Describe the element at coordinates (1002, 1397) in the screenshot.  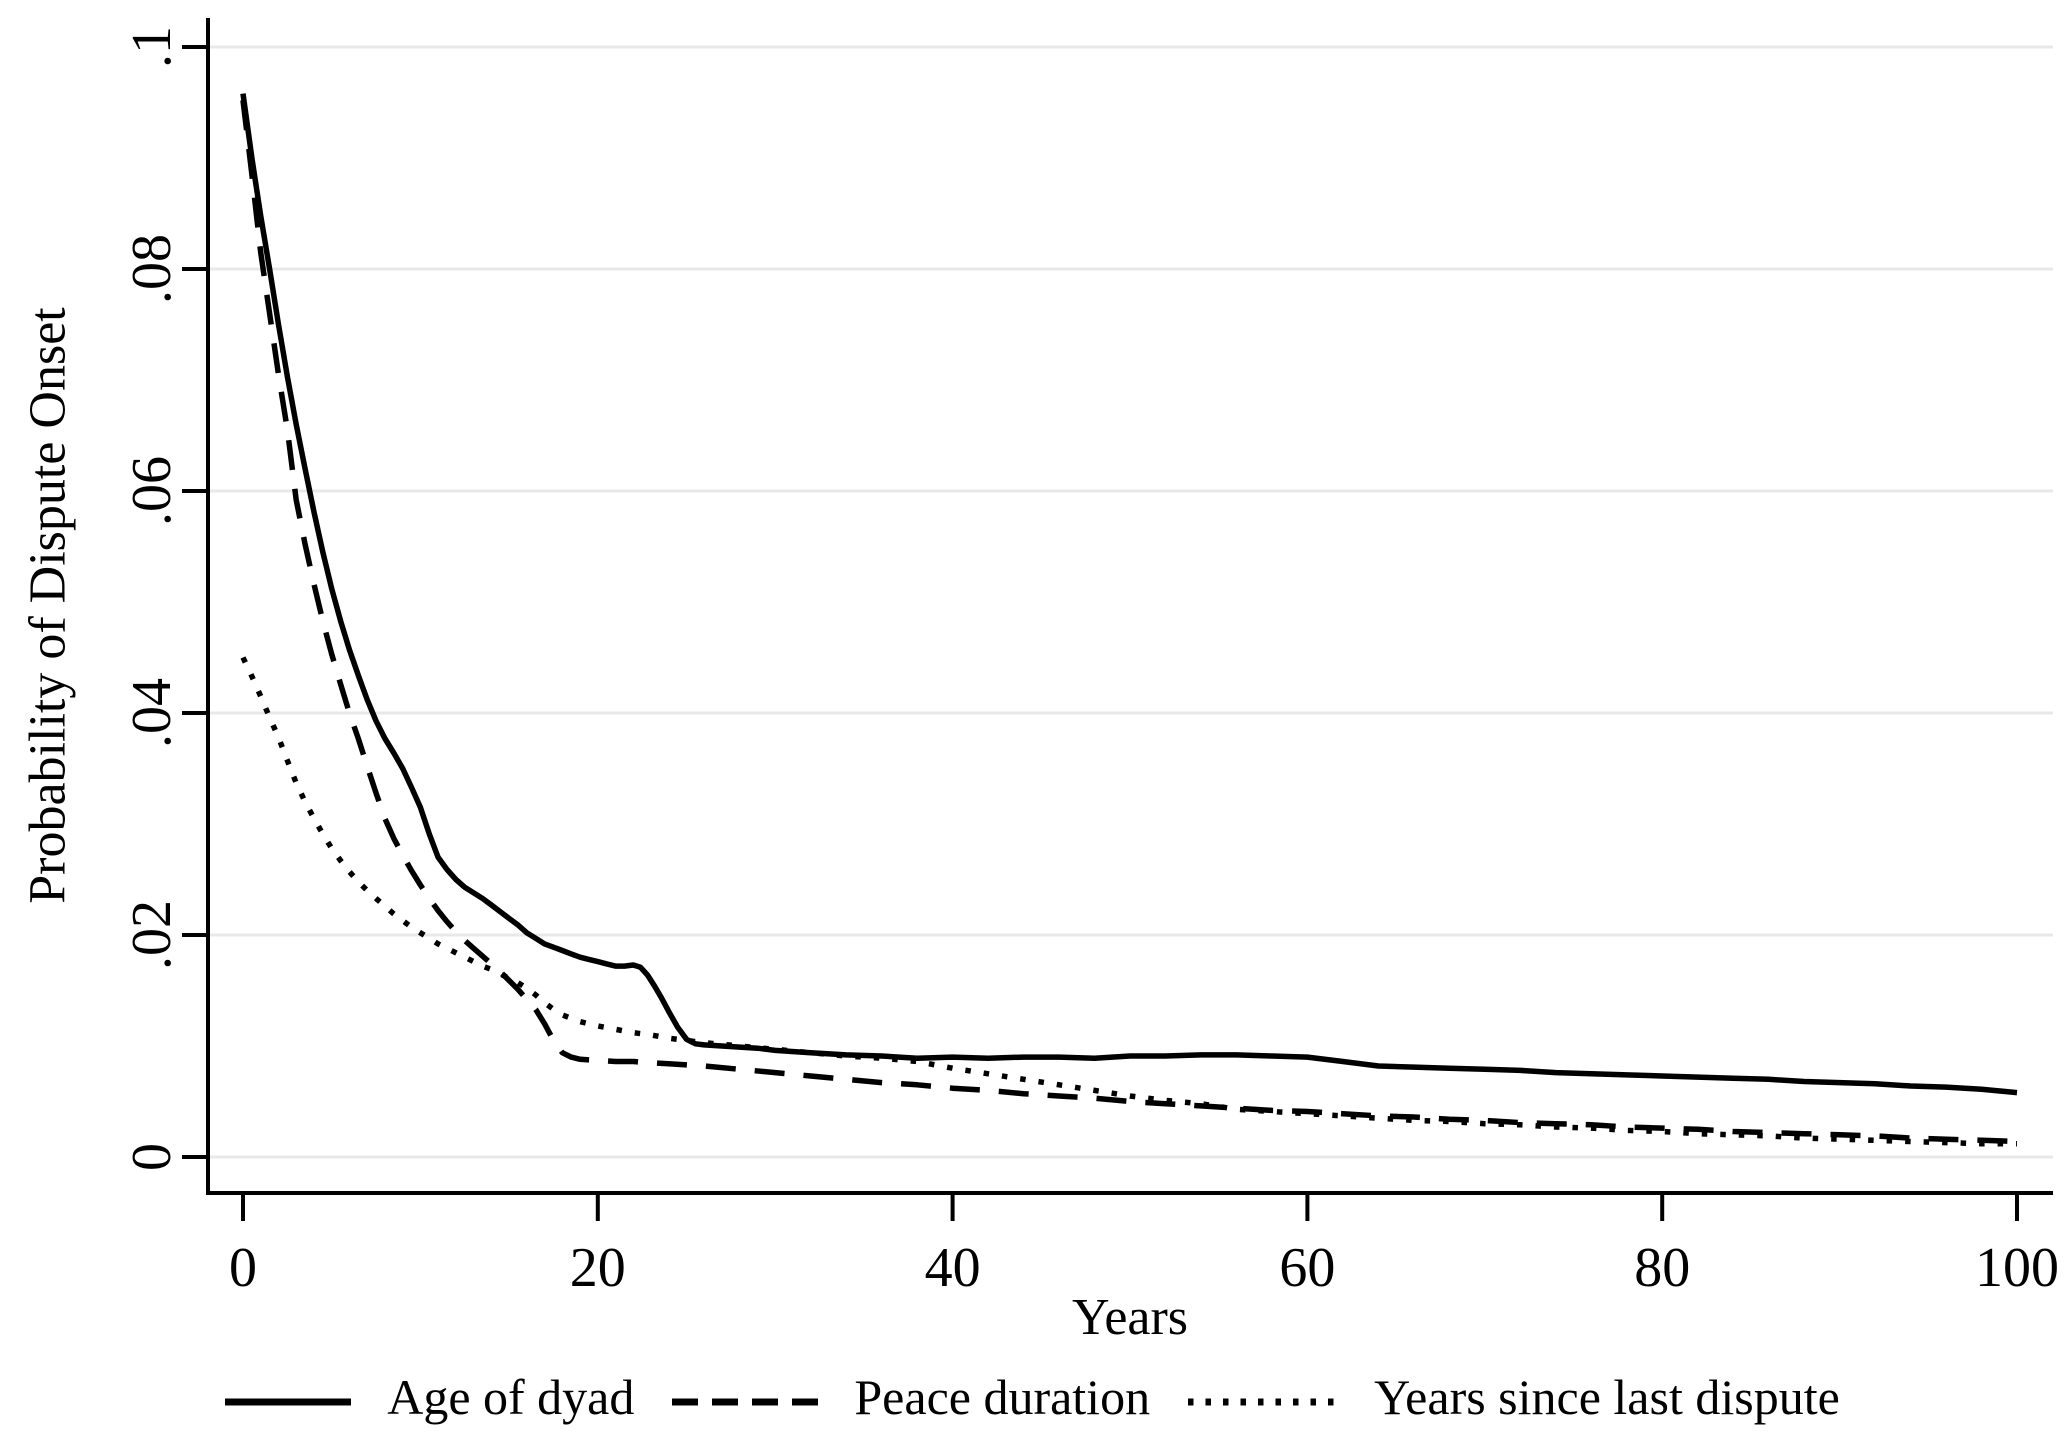
I see `legend-label-peace-duration: Peace duration` at that location.